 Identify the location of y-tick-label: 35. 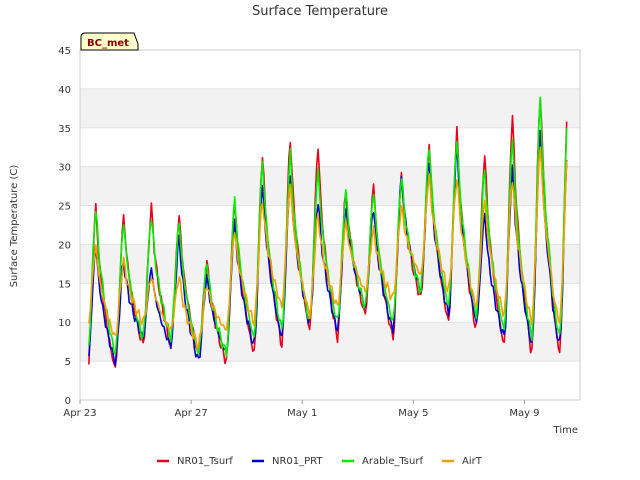
(64, 129).